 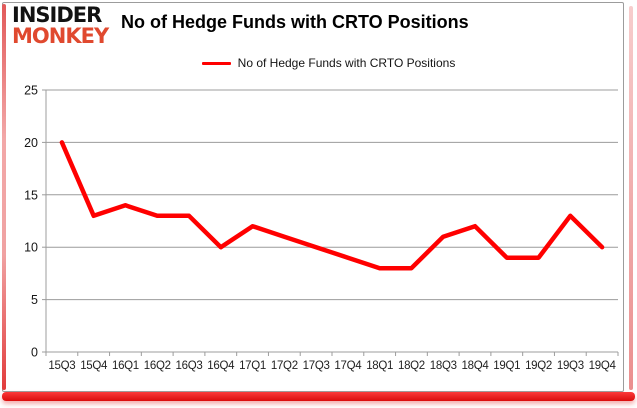 What do you see at coordinates (125, 366) in the screenshot?
I see `x-axis-tick-label: 16Q1` at bounding box center [125, 366].